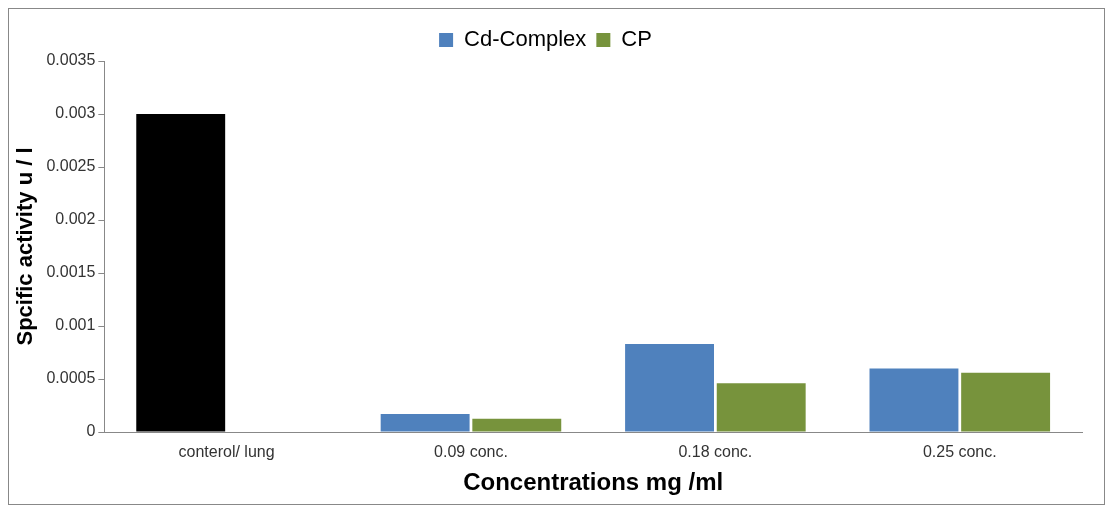 The width and height of the screenshot is (1115, 515). I want to click on legend-label: CP, so click(636, 39).